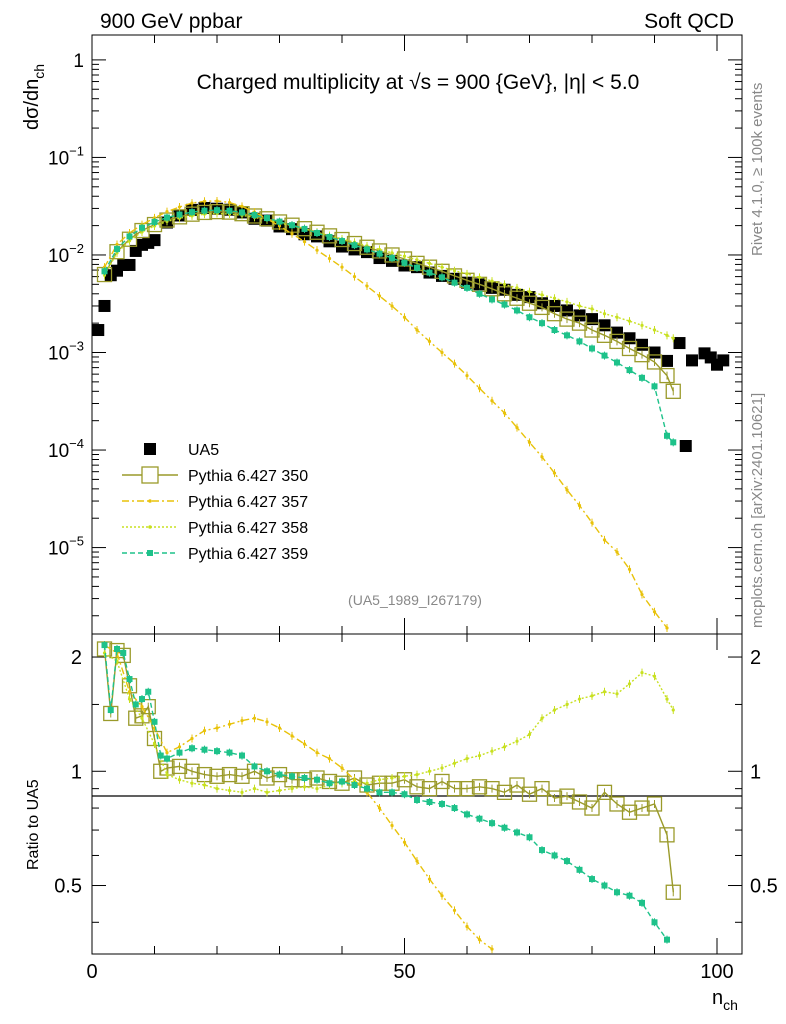 The image size is (786, 1024). What do you see at coordinates (404, 972) in the screenshot?
I see `x-tick-label: 50` at bounding box center [404, 972].